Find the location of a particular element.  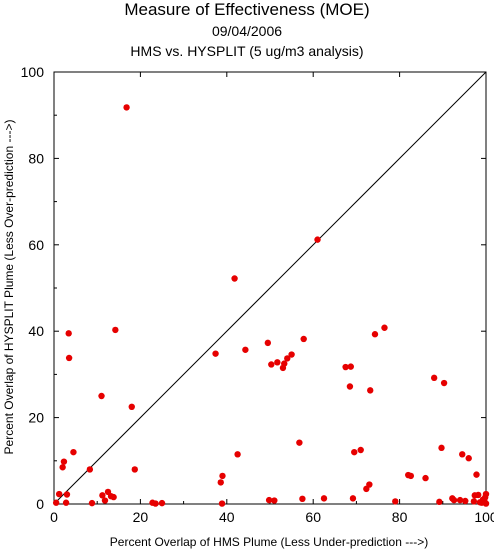

y-tick-label: 20 is located at coordinates (36, 418).